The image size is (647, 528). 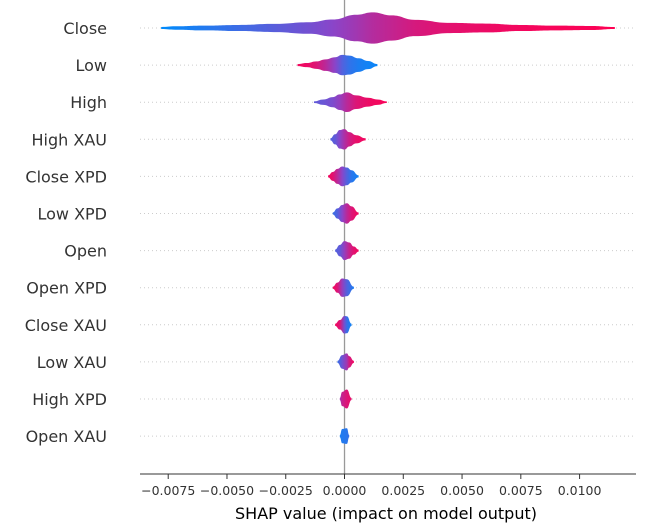 I want to click on feature-label-close-xpd: Close XPD, so click(x=66, y=176).